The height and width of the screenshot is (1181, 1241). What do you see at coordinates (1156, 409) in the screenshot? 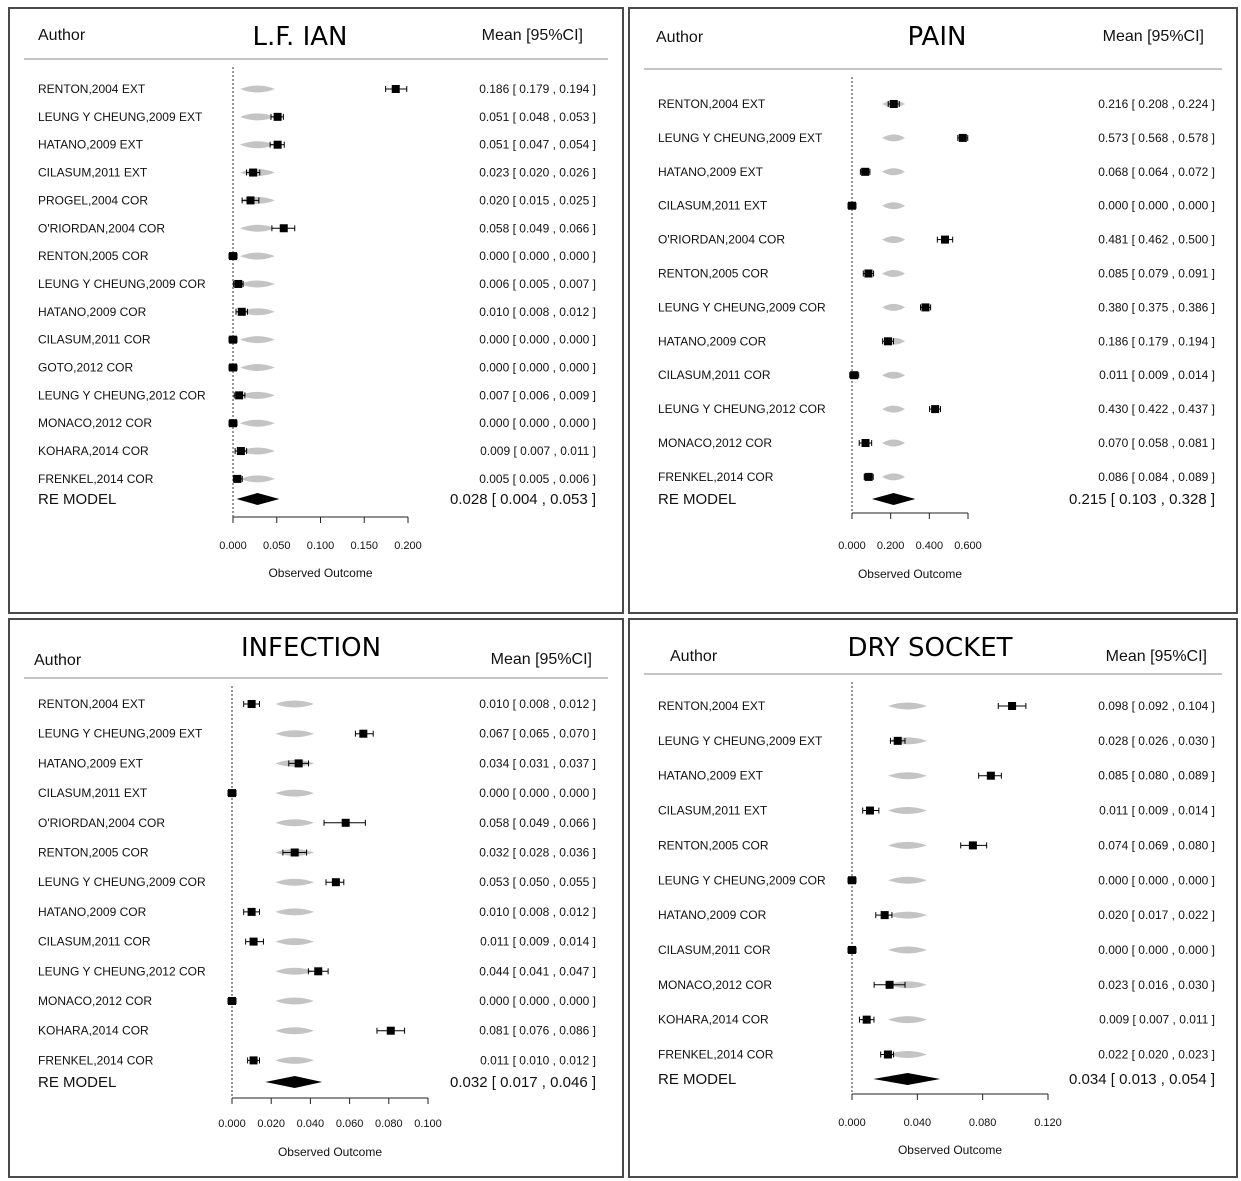
I see `study-ci-text: 0.430 [ 0.422 , 0.437 ]` at bounding box center [1156, 409].